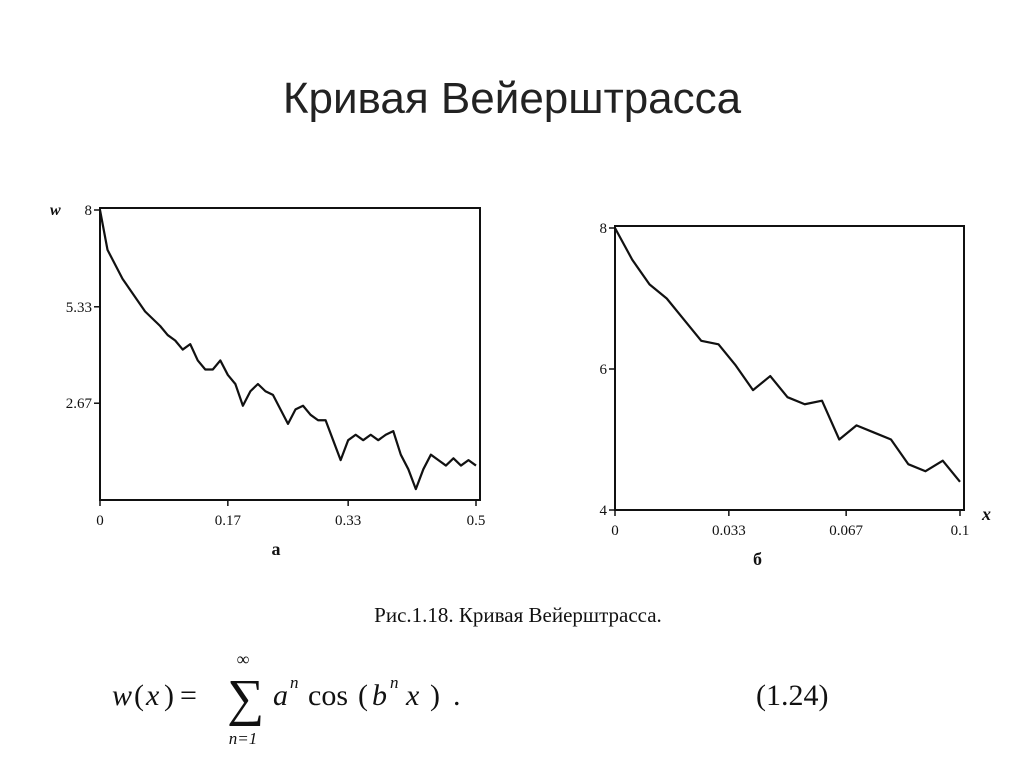 The width and height of the screenshot is (1024, 767). Describe the element at coordinates (518, 615) in the screenshot. I see `caption: Рис.1.18. Кривая Вейерштрасса.` at that location.